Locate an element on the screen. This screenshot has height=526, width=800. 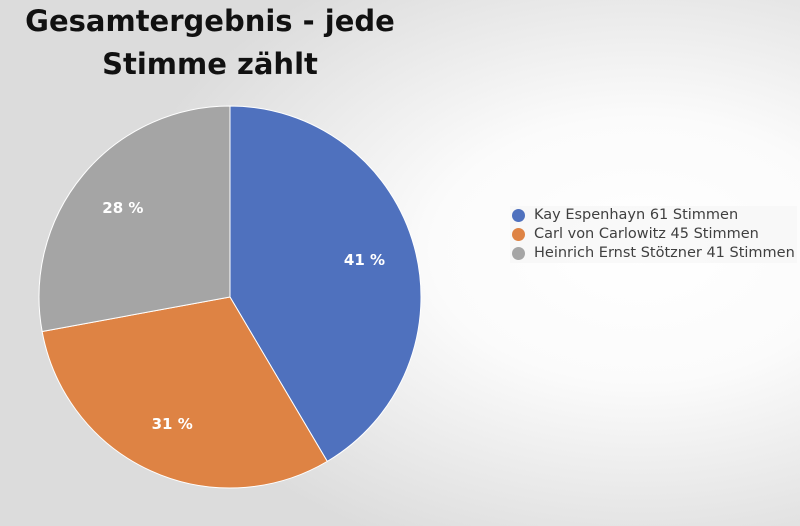
data-label: 31 % is located at coordinates (172, 424).